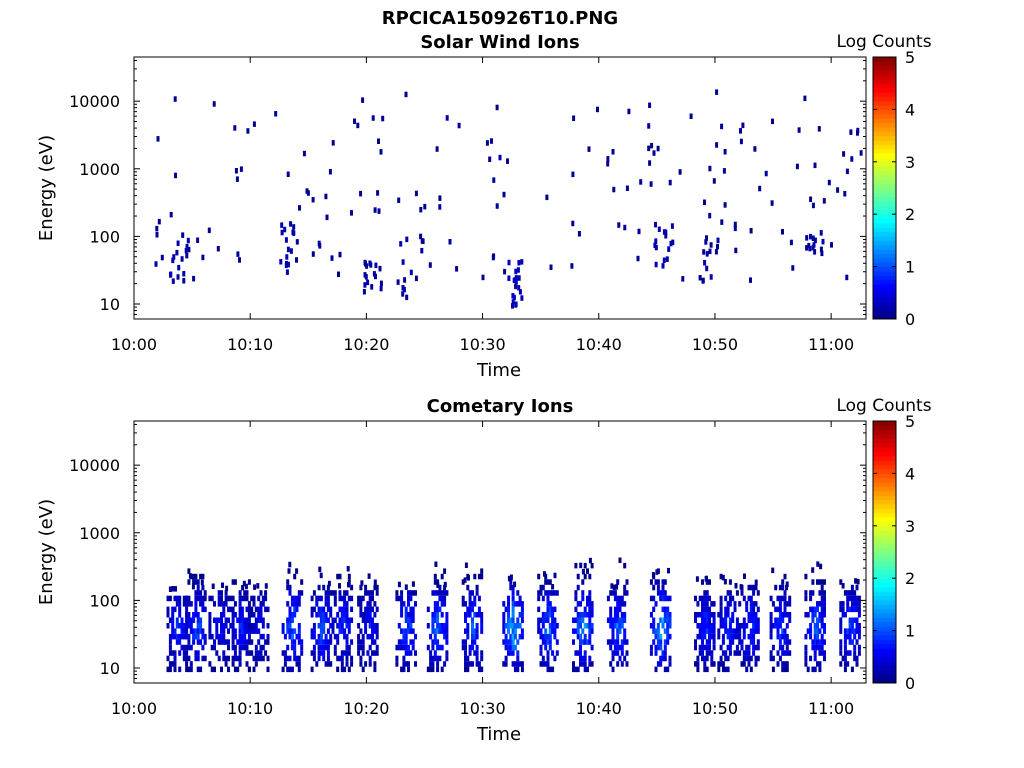  Describe the element at coordinates (46, 552) in the screenshot. I see `y-axis-label: Energy (eV)` at that location.